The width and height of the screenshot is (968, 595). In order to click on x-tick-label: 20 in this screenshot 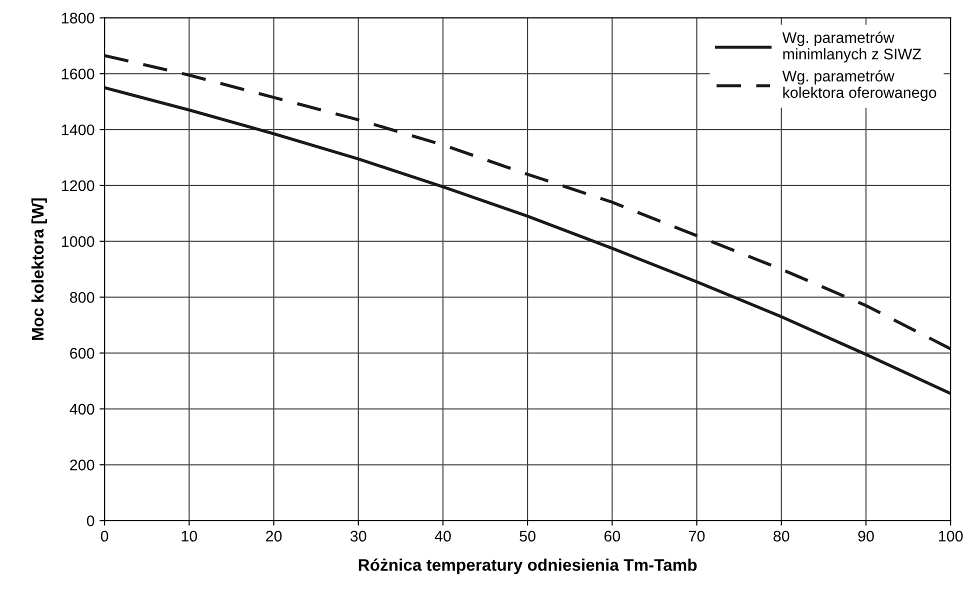, I will do `click(274, 536)`.